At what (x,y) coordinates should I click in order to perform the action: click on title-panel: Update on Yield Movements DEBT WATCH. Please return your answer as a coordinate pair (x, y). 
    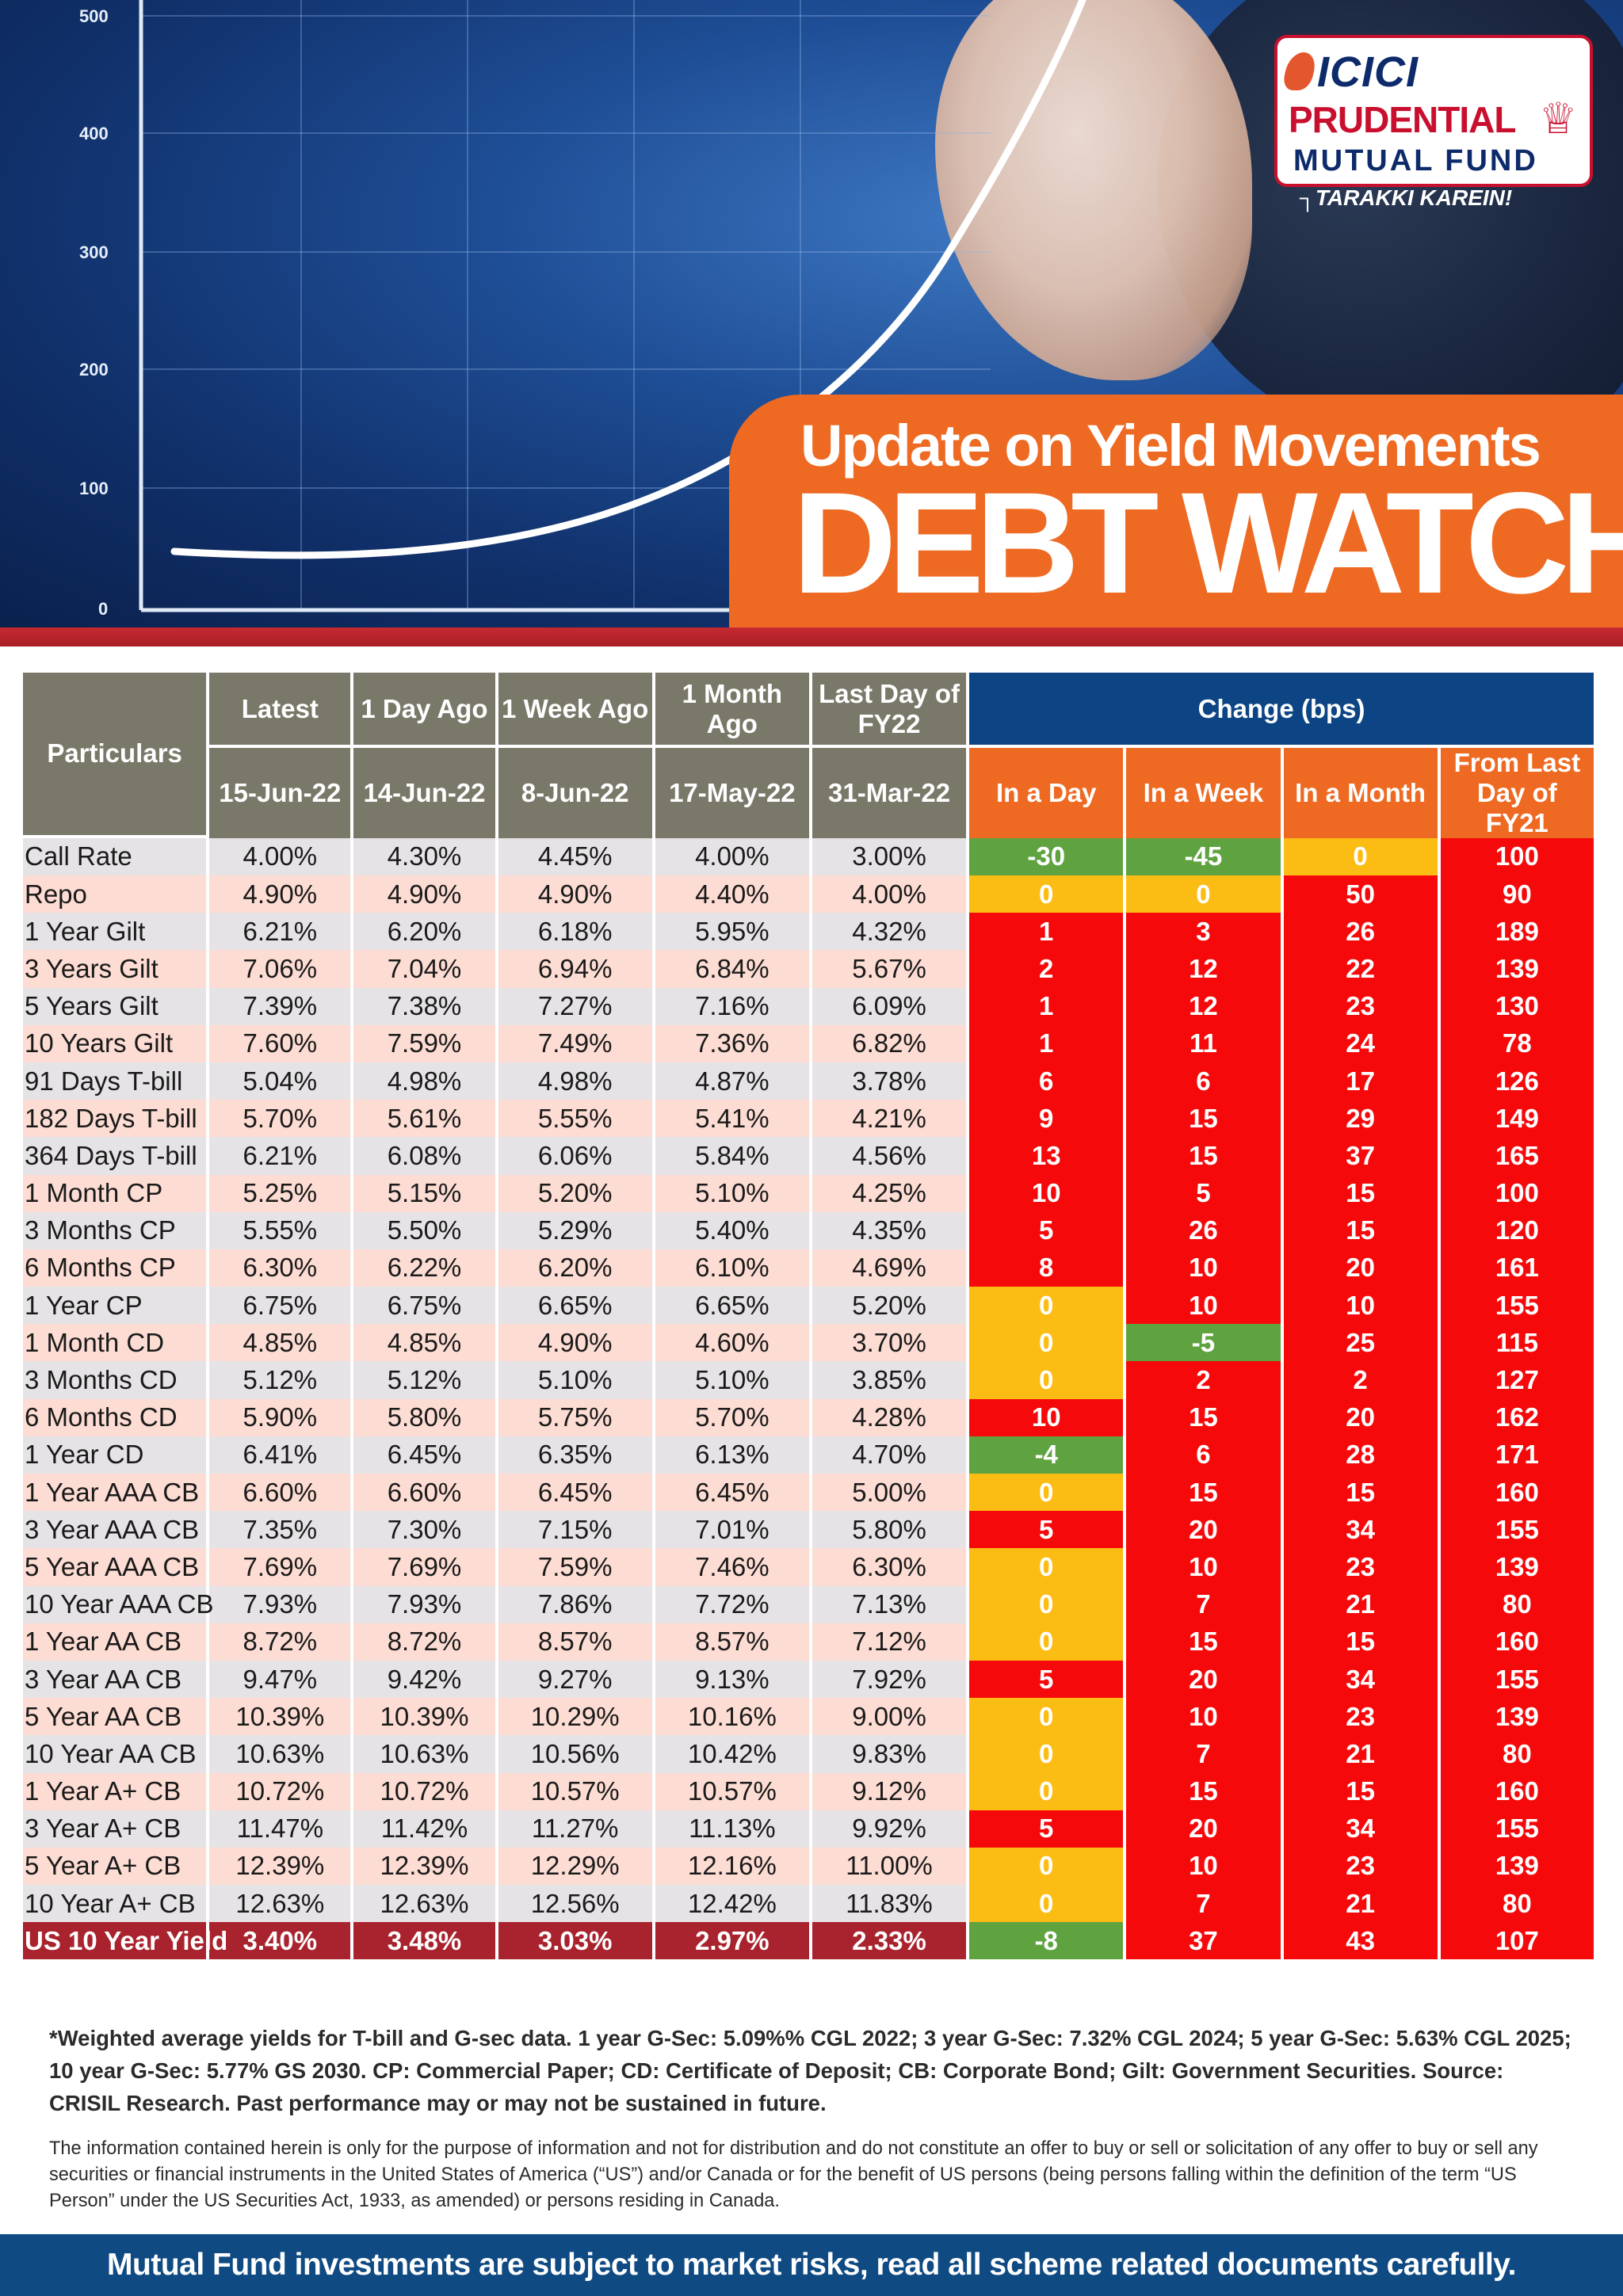
    Looking at the image, I should click on (1176, 511).